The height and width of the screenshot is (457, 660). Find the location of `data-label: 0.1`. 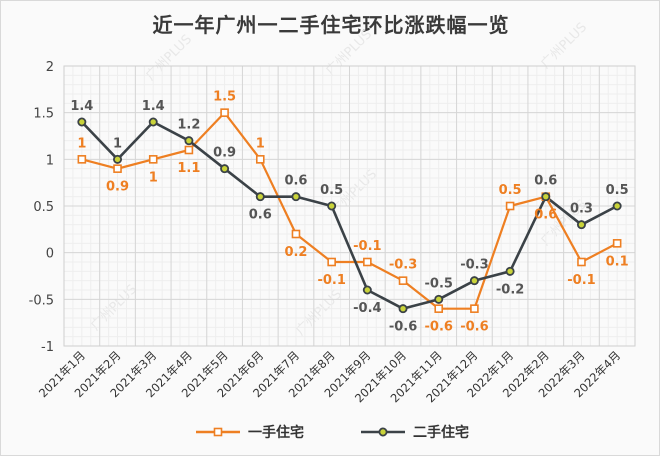

data-label: 0.1 is located at coordinates (617, 261).